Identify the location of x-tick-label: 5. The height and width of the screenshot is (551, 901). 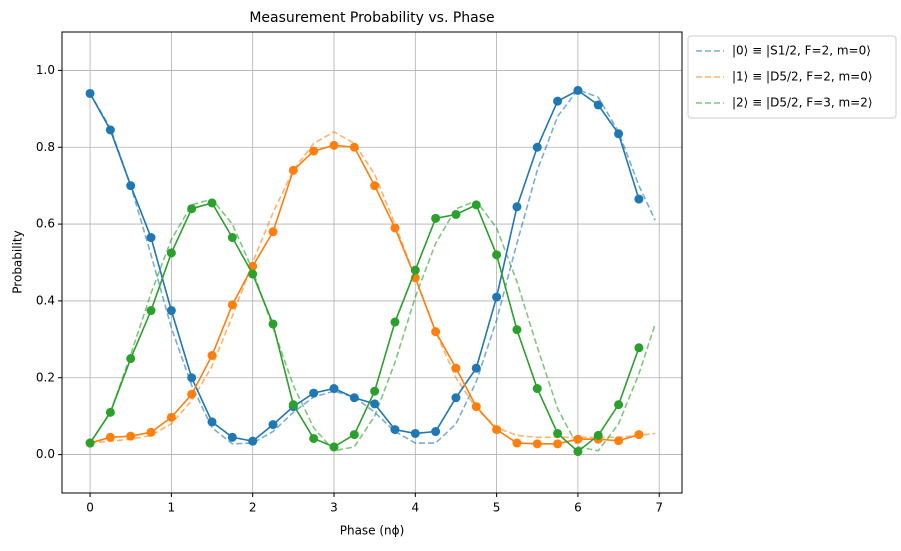
(497, 508).